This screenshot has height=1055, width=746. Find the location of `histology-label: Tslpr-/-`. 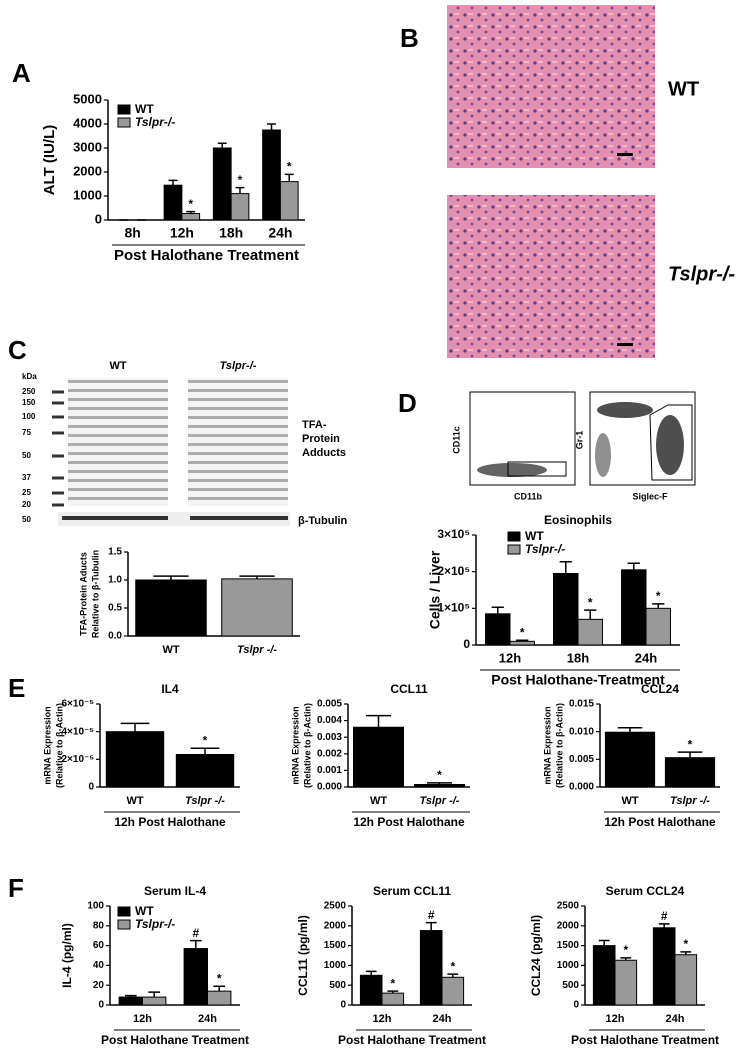

histology-label: Tslpr-/- is located at coordinates (701, 274).